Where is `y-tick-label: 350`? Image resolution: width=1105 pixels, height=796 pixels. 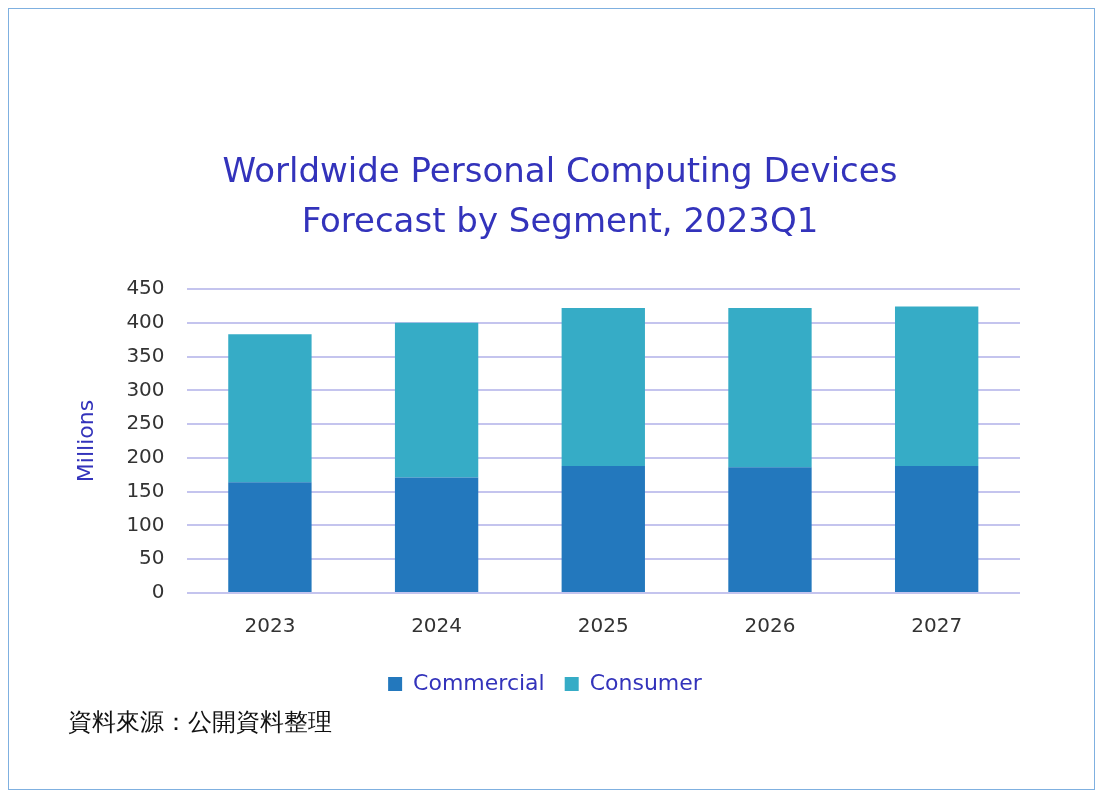 y-tick-label: 350 is located at coordinates (145, 354).